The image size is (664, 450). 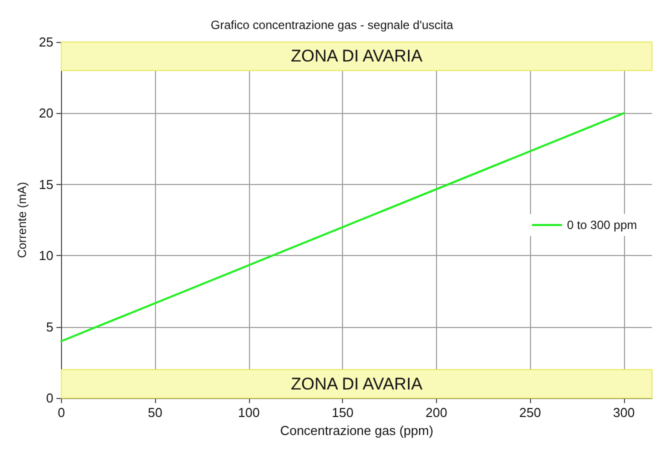 What do you see at coordinates (46, 113) in the screenshot?
I see `y-tick-label: 20` at bounding box center [46, 113].